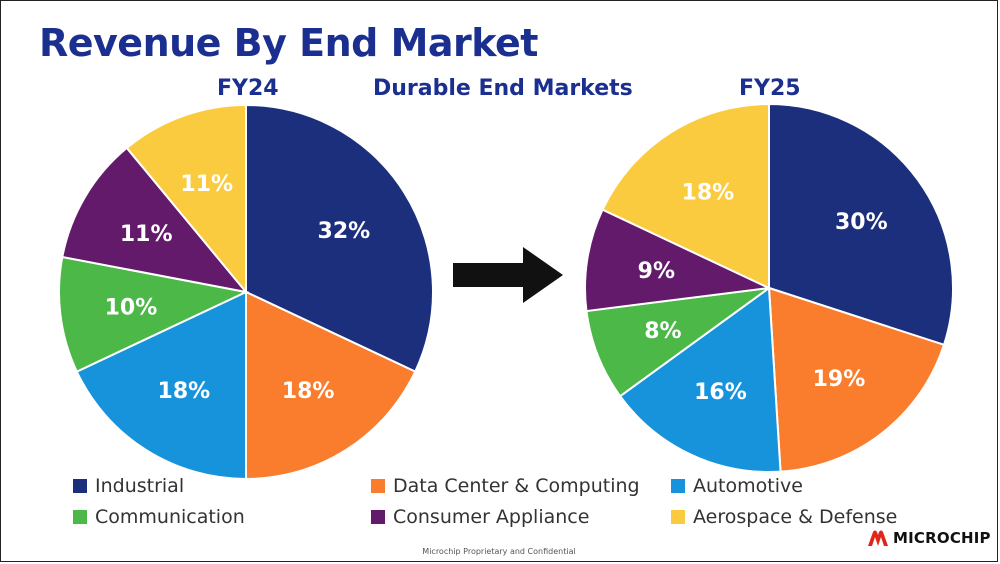  Describe the element at coordinates (720, 392) in the screenshot. I see `pie-data-label: 16%` at that location.